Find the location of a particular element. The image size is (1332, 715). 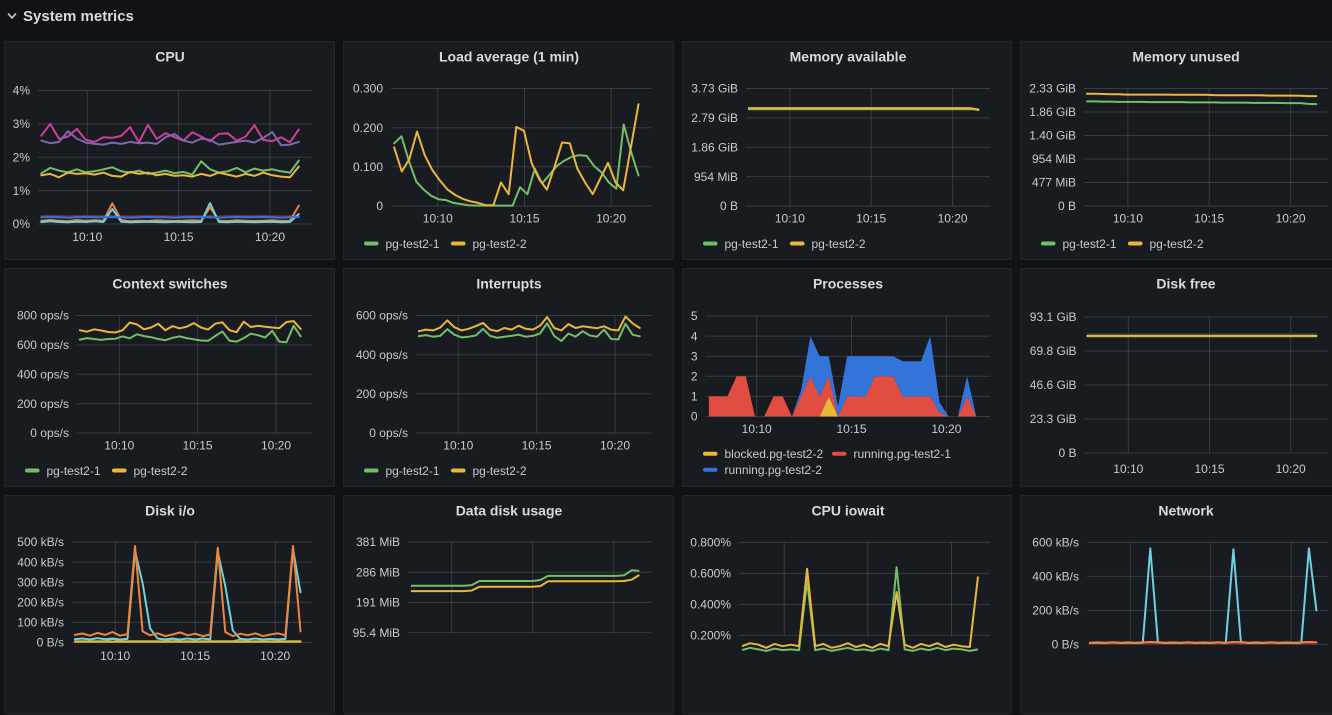

svg-text: 477 MiB is located at coordinates (1054, 183).